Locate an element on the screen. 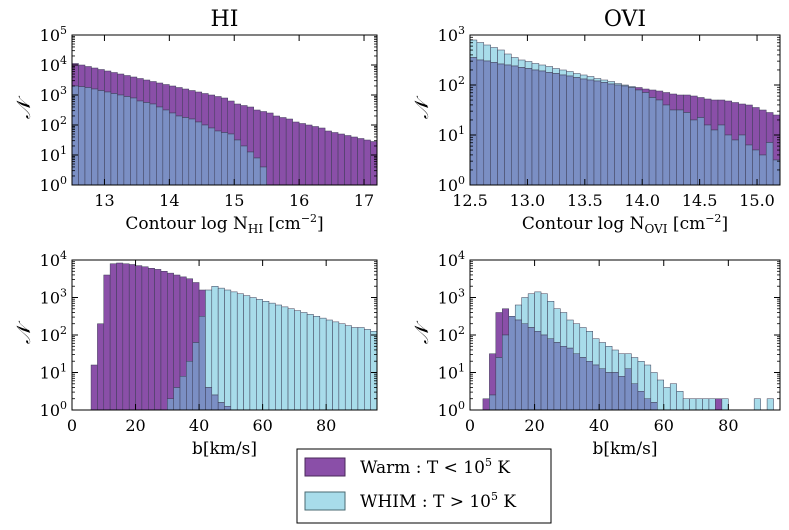 The height and width of the screenshot is (530, 789). whim-legend-label: WHIM : T > 105 K is located at coordinates (438, 501).